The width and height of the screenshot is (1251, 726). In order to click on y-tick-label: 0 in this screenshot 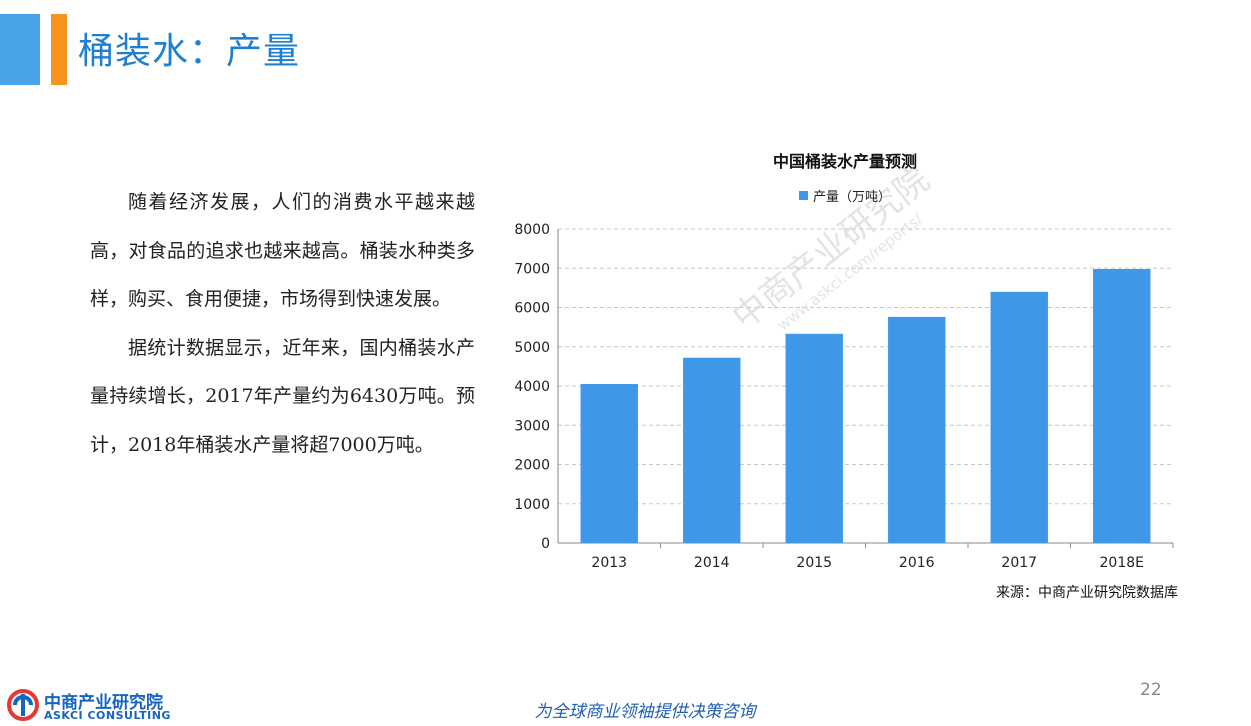, I will do `click(545, 544)`.